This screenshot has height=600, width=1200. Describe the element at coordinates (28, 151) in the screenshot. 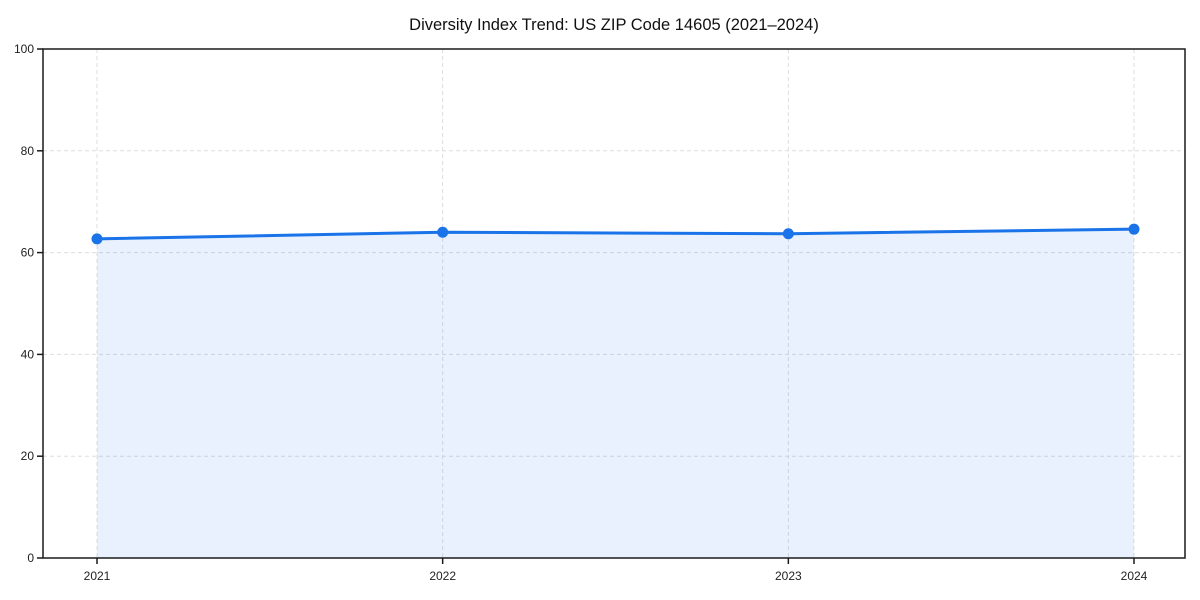

I see `y-tick-label: 80` at that location.